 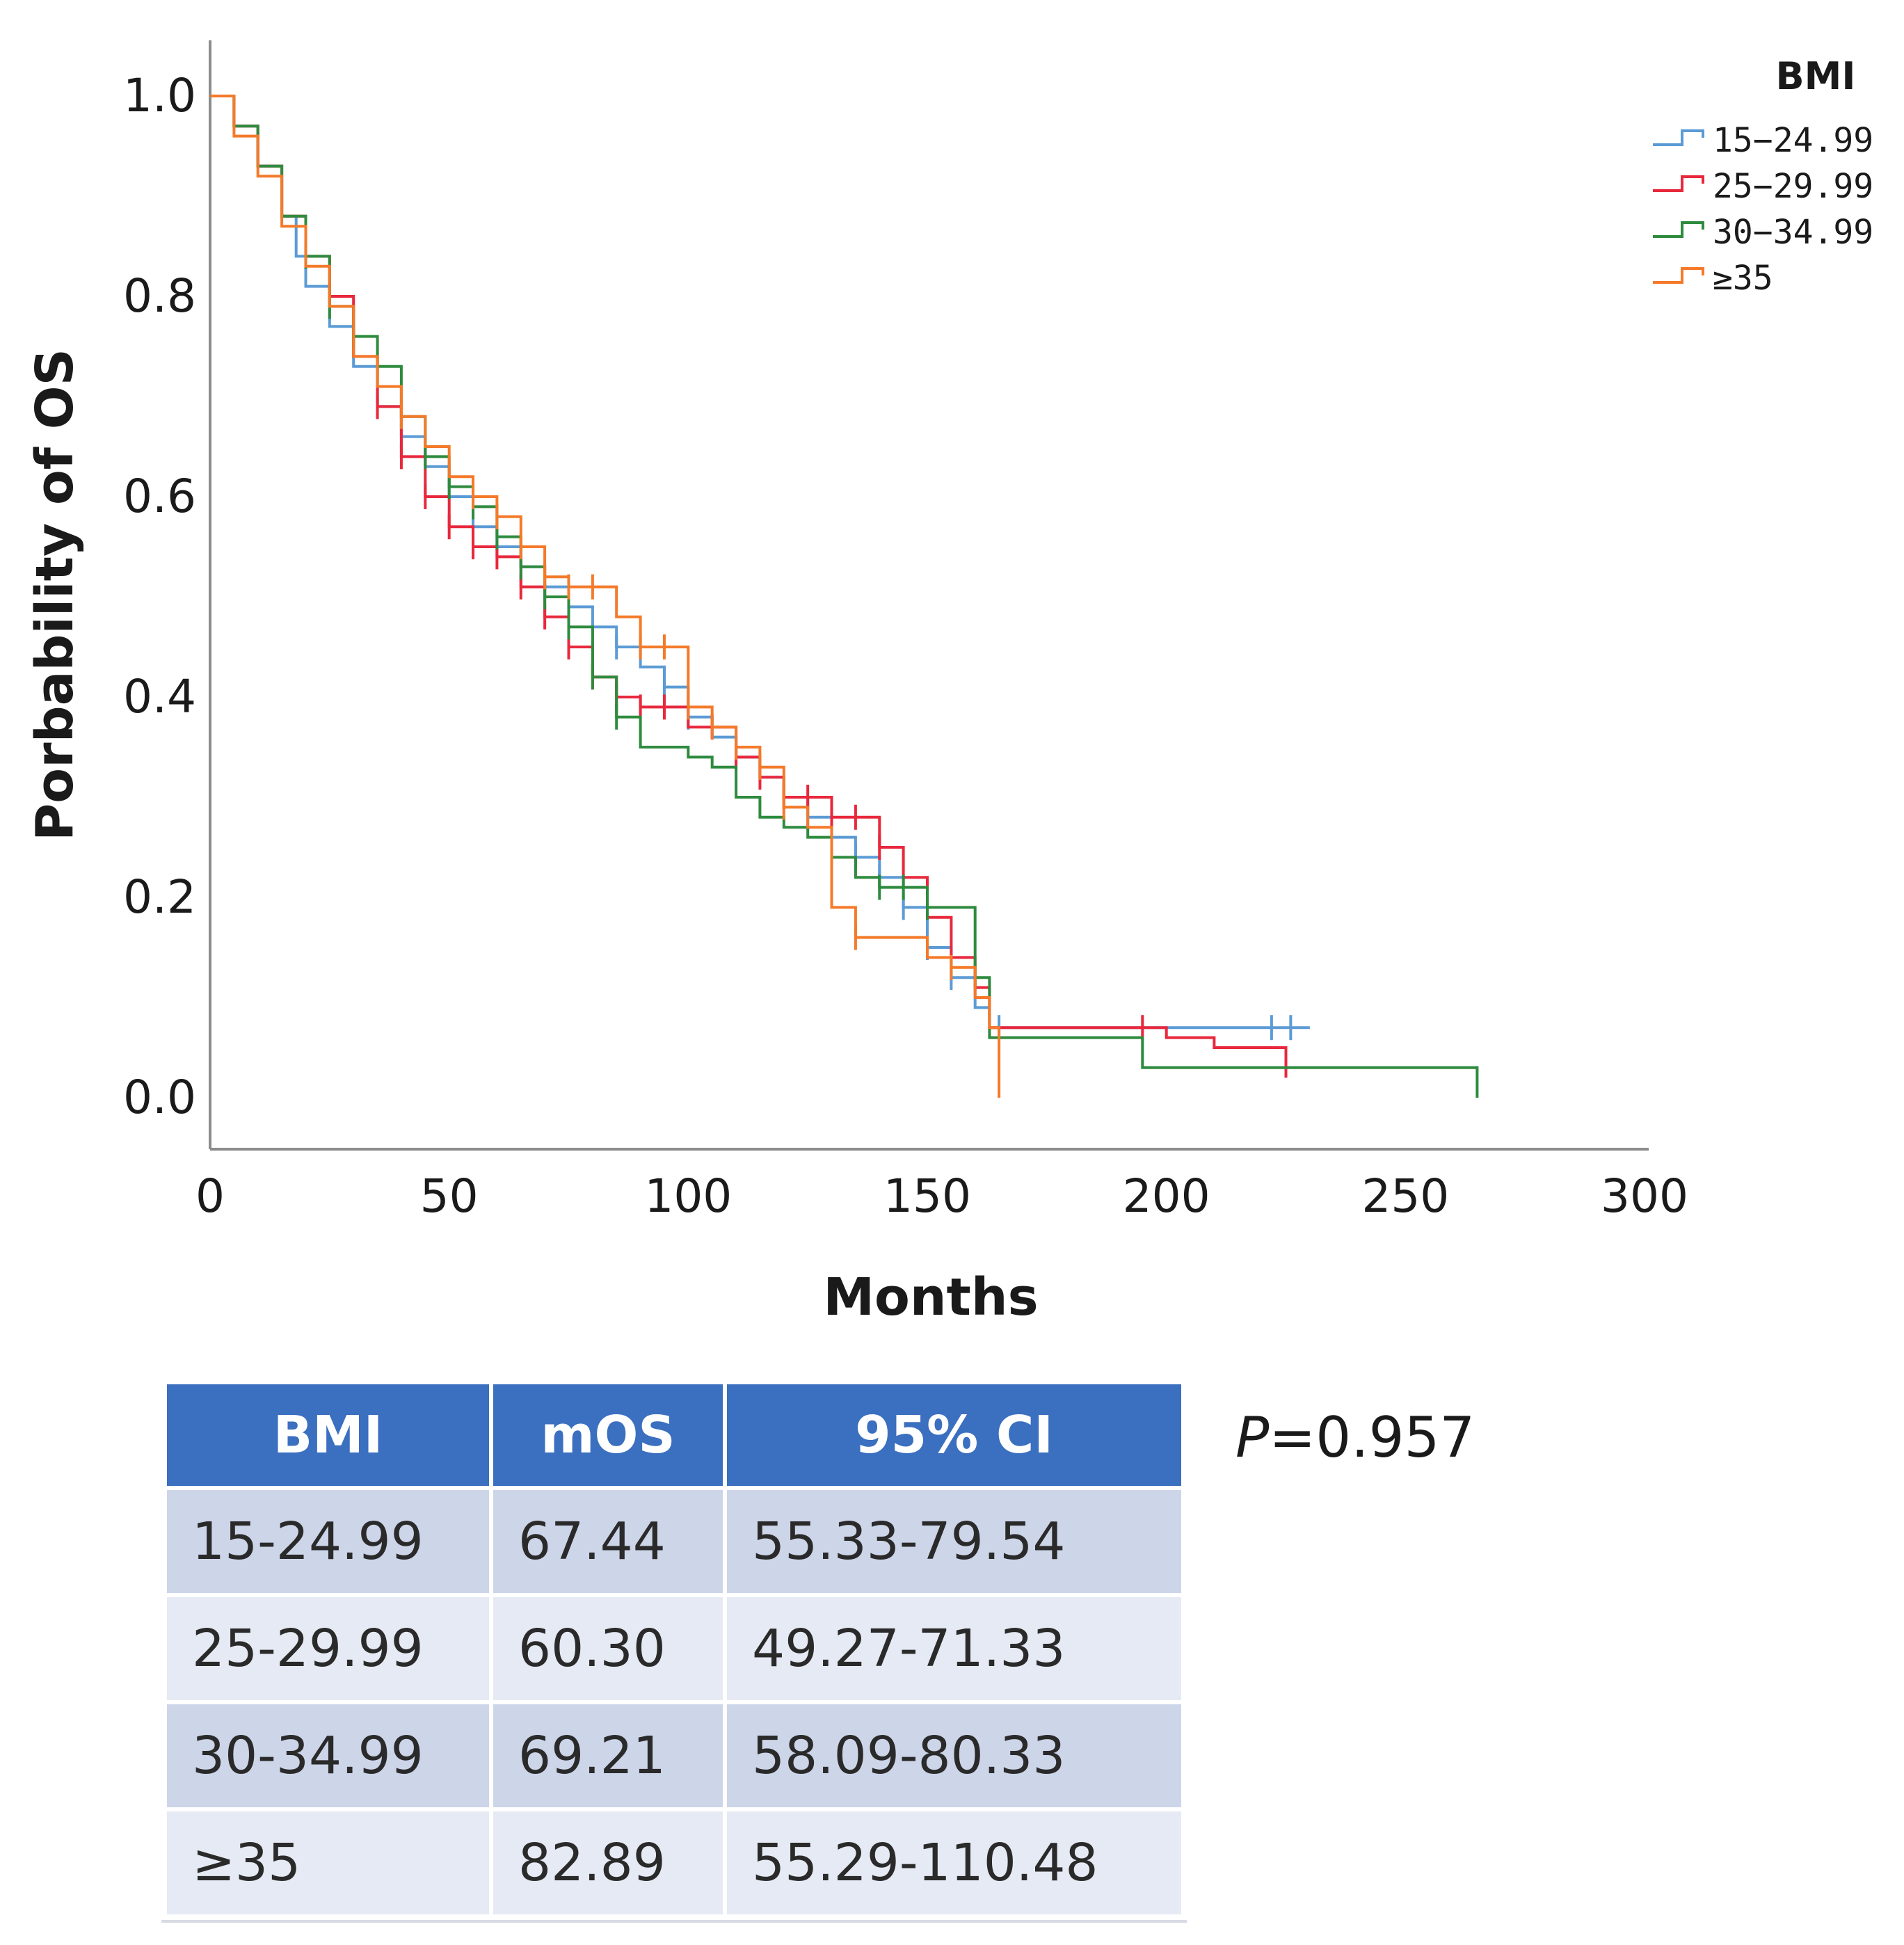 What do you see at coordinates (927, 1196) in the screenshot?
I see `x-tick-label: 150` at bounding box center [927, 1196].